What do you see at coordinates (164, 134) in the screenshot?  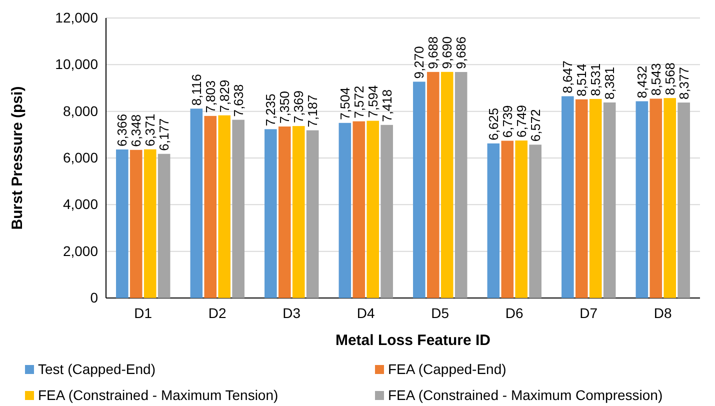 I see `data-label: 6,177` at bounding box center [164, 134].